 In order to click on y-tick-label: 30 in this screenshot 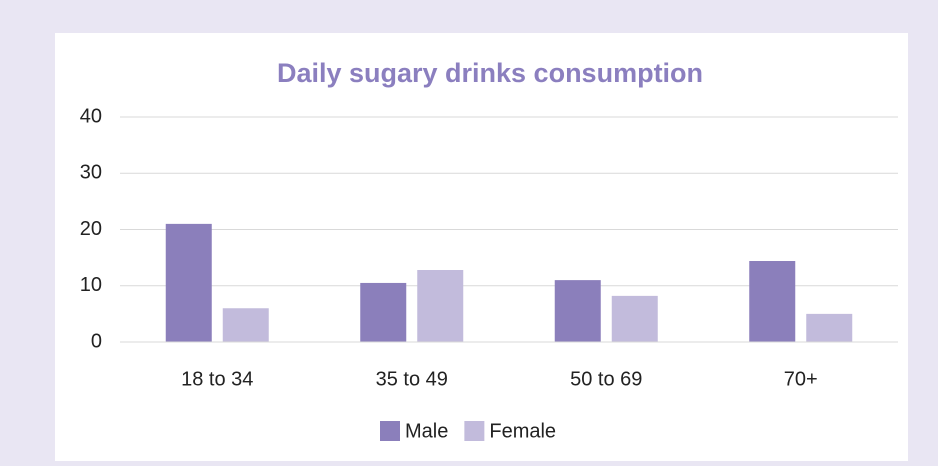, I will do `click(91, 173)`.